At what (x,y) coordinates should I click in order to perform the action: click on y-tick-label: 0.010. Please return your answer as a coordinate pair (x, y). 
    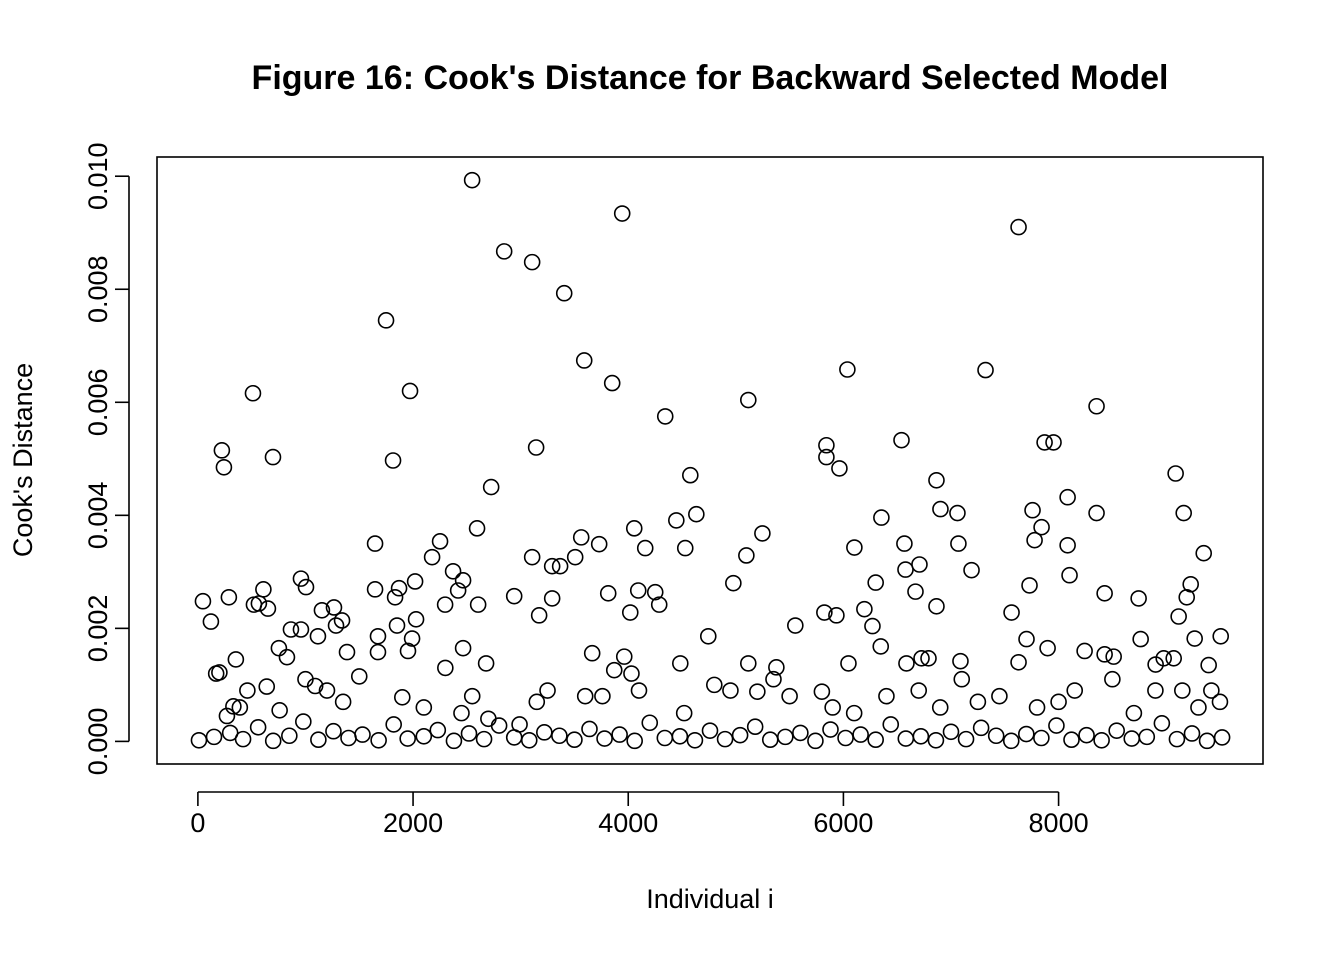
    Looking at the image, I should click on (98, 176).